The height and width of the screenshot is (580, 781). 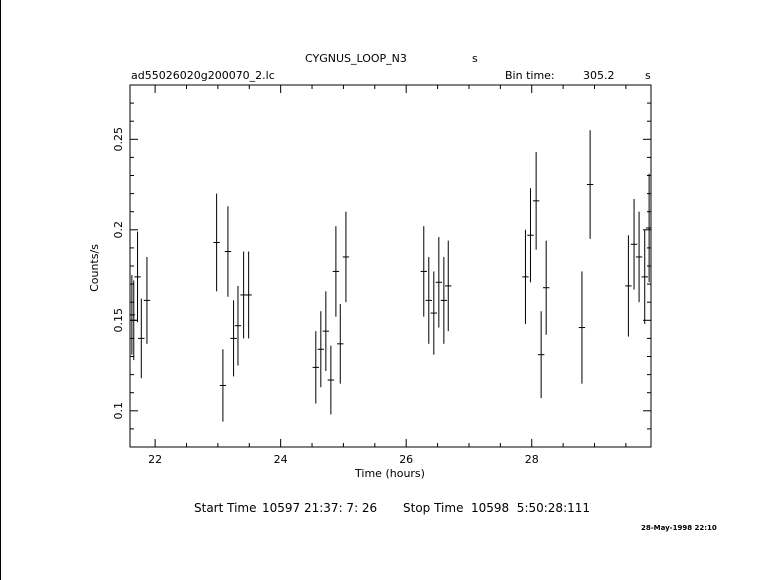 I want to click on file-name: ad55026020g200070_2.lc, so click(x=203, y=75).